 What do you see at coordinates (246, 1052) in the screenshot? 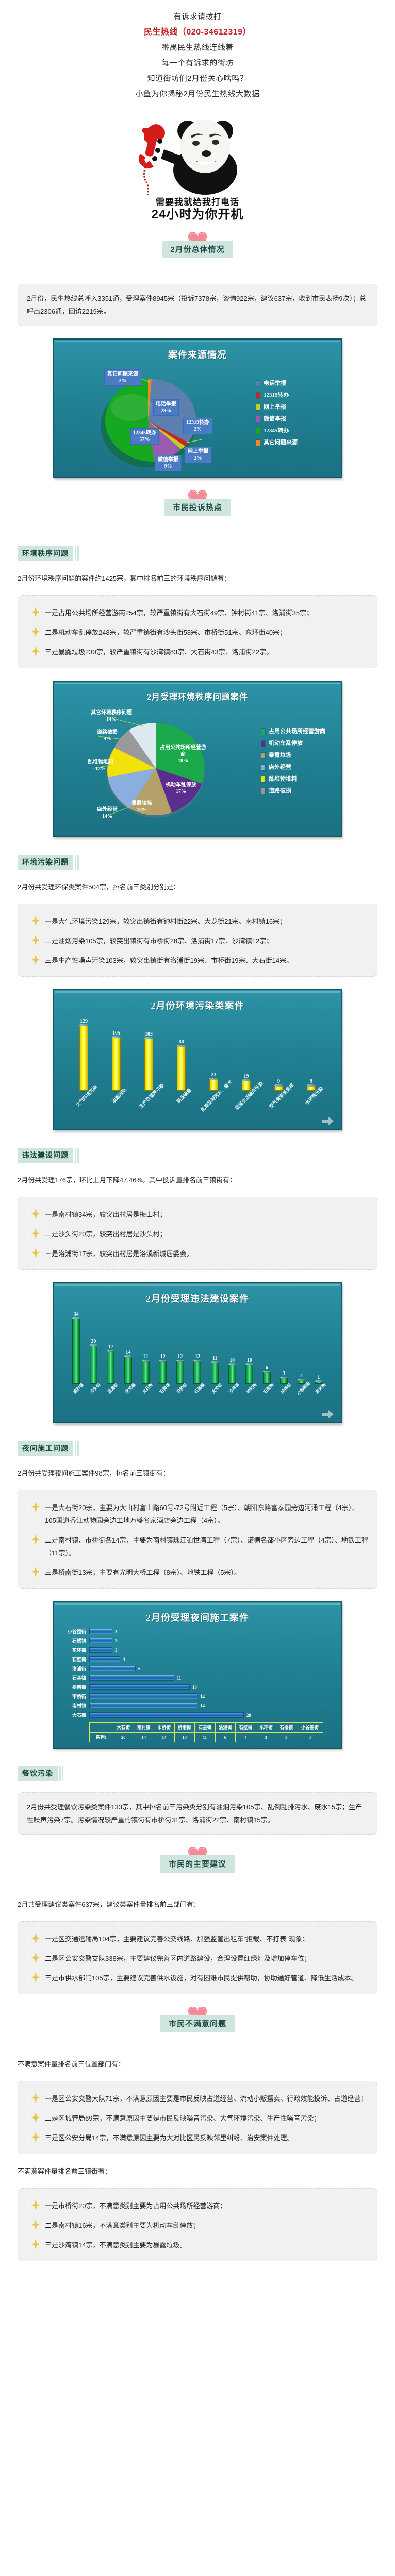
I see `bar-column: 19` at bounding box center [246, 1052].